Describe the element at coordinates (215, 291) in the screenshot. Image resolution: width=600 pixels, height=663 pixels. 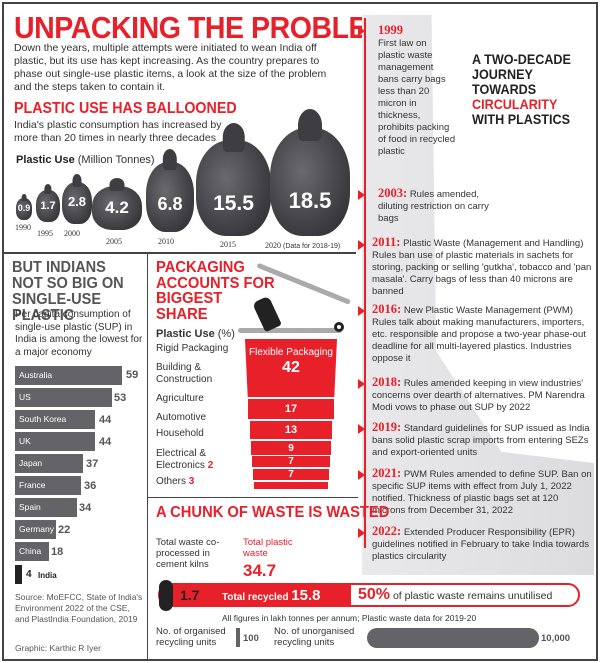
I see `packaging-heading: PACKAGING ACCOUNTS FOR BIGGEST SHARE` at that location.